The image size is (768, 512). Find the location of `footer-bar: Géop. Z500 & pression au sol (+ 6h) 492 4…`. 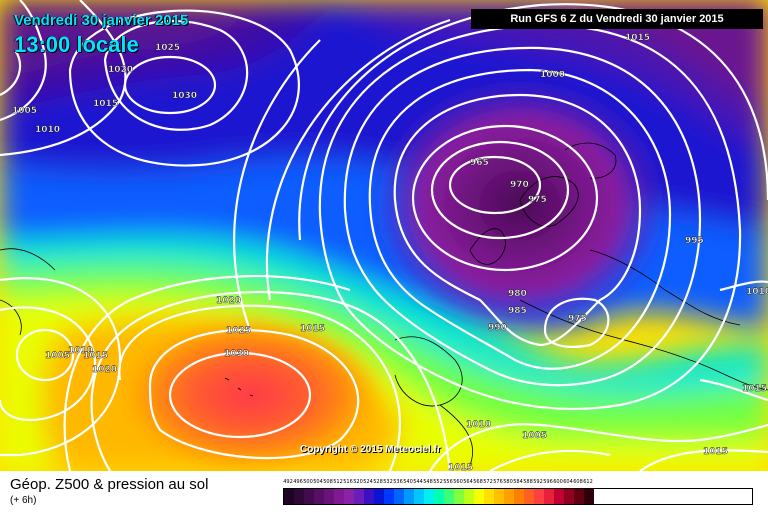

footer-bar: Géop. Z500 & pression au sol (+ 6h) 492 4… is located at coordinates (384, 491).